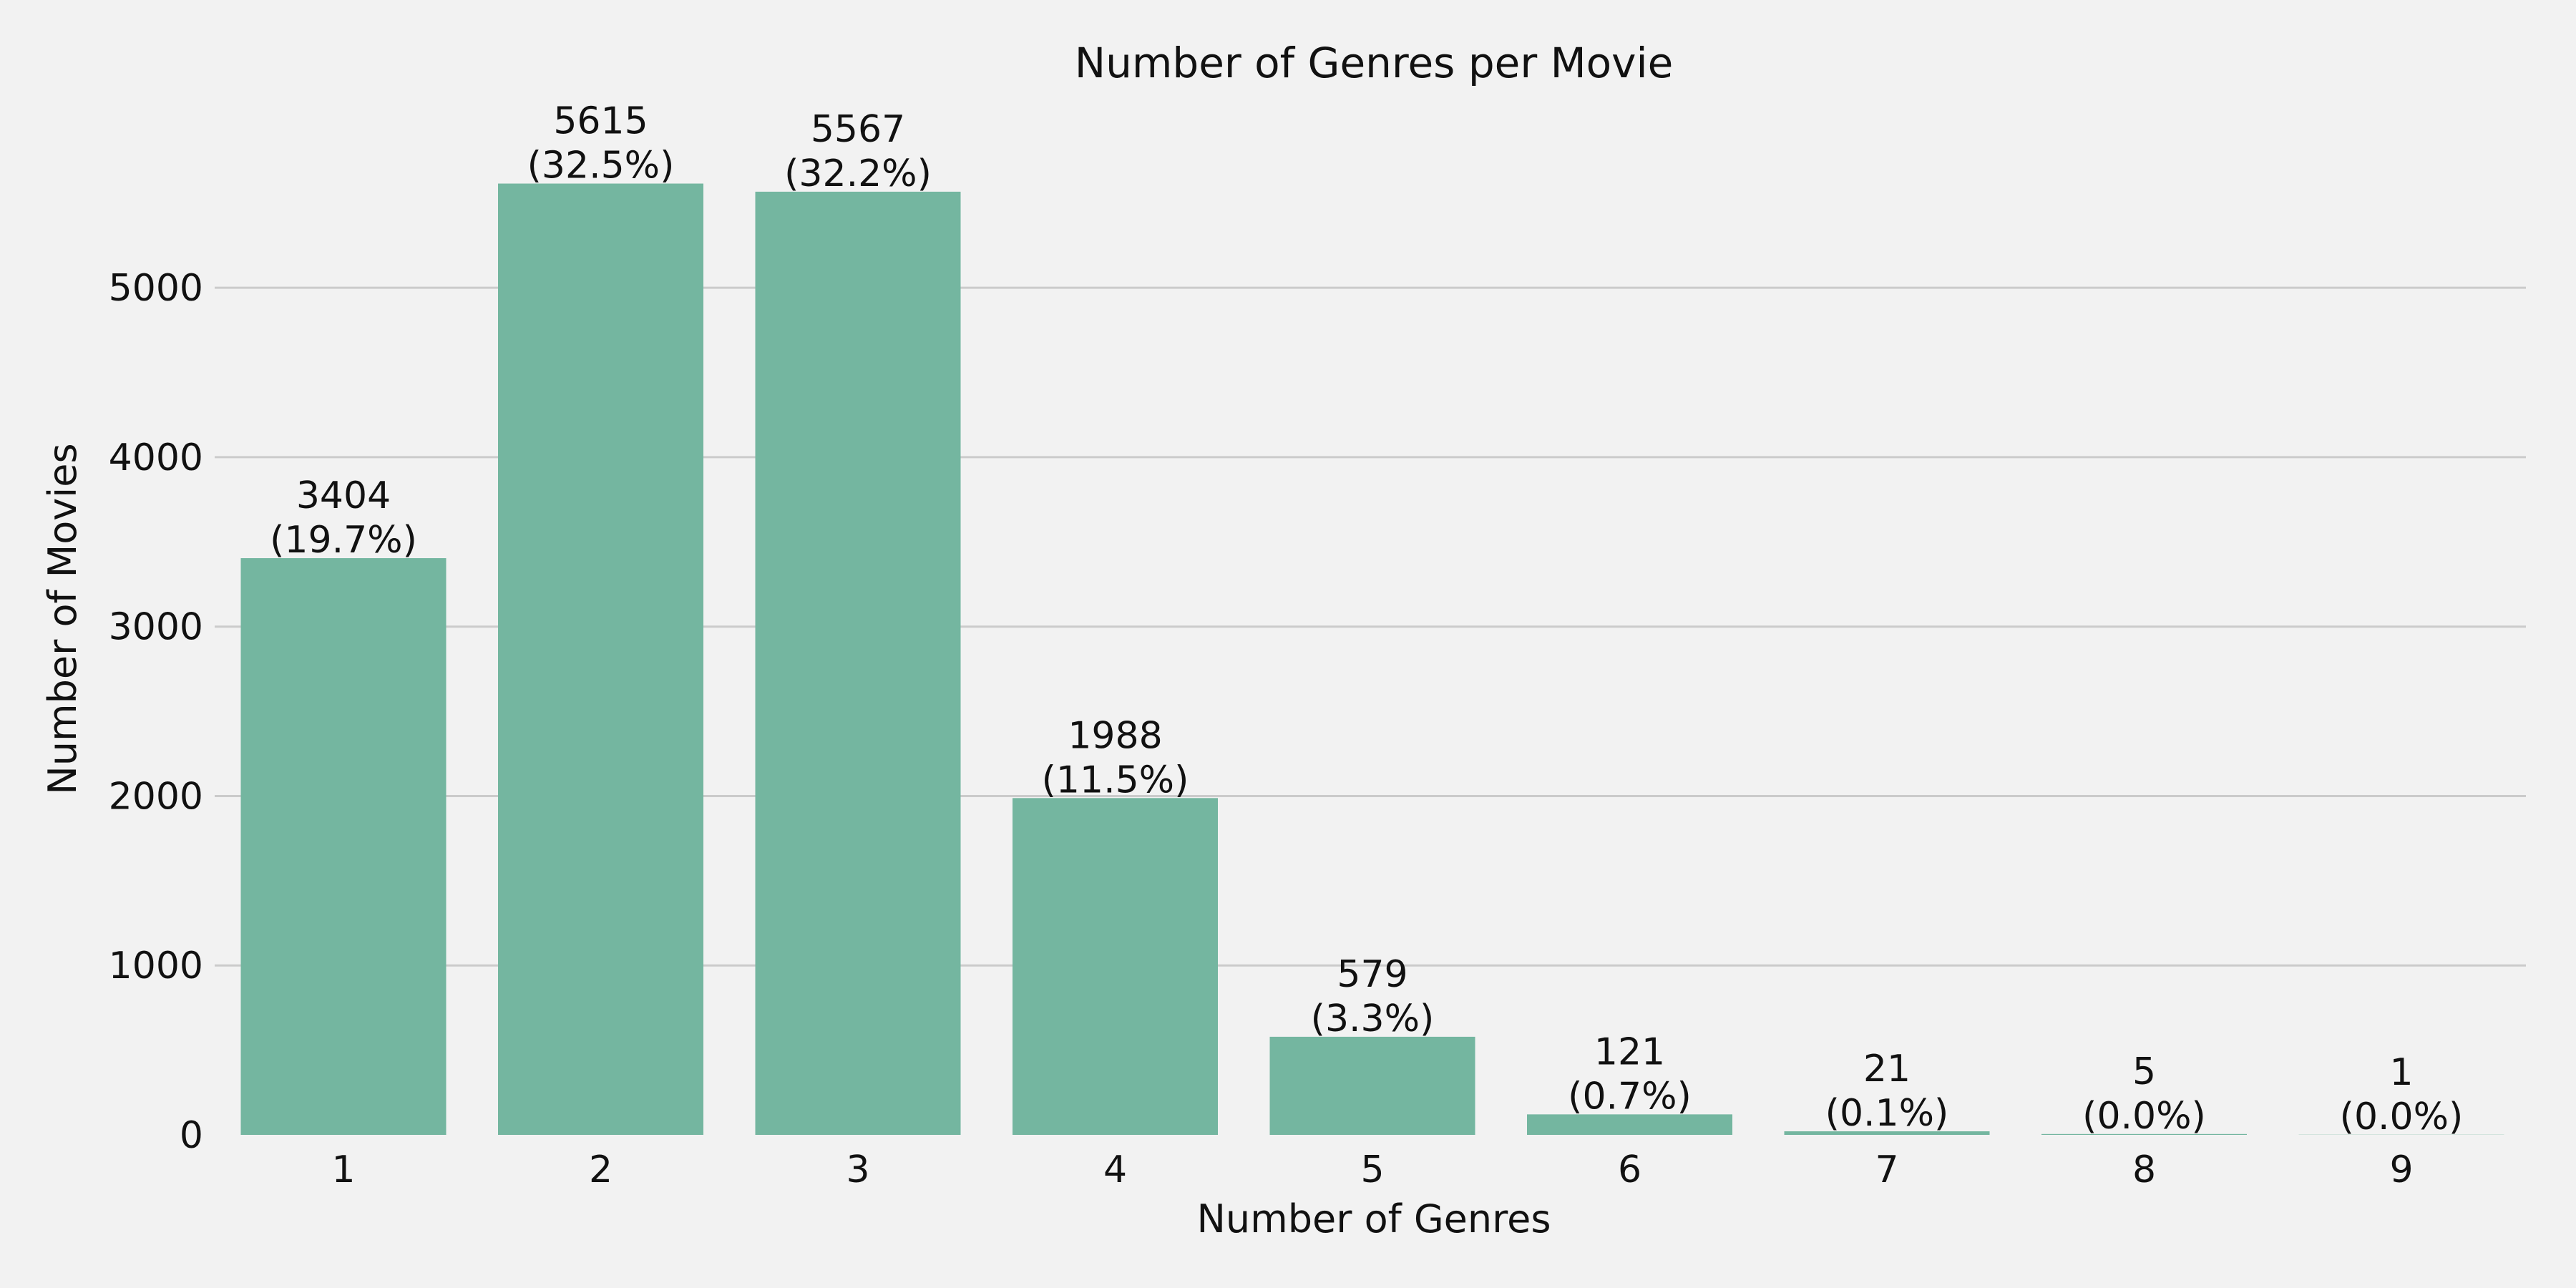 Image resolution: width=2576 pixels, height=1288 pixels. I want to click on x-axis-label: Number of Genres, so click(1374, 1218).